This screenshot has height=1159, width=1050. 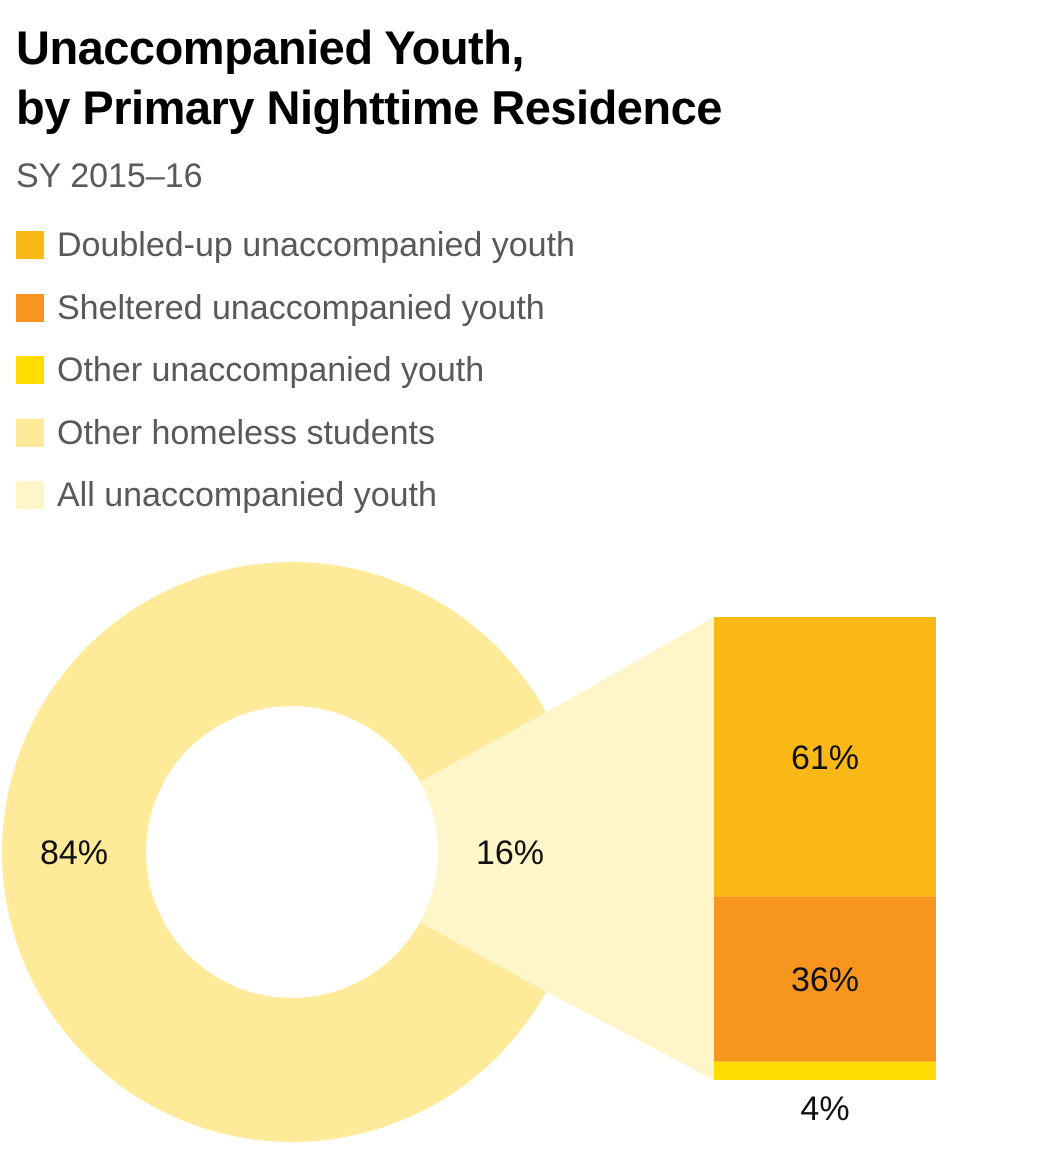 I want to click on bar-segment-sheltered-unaccompanied-youth, so click(x=825, y=979).